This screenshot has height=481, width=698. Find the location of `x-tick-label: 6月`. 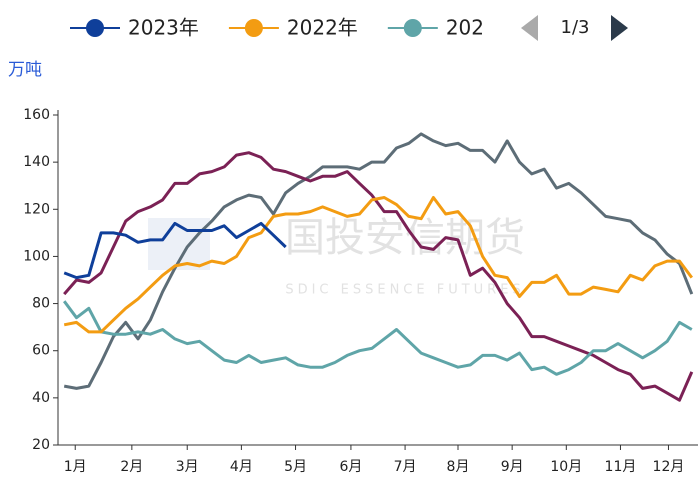

x-tick-label: 6月 is located at coordinates (350, 467).